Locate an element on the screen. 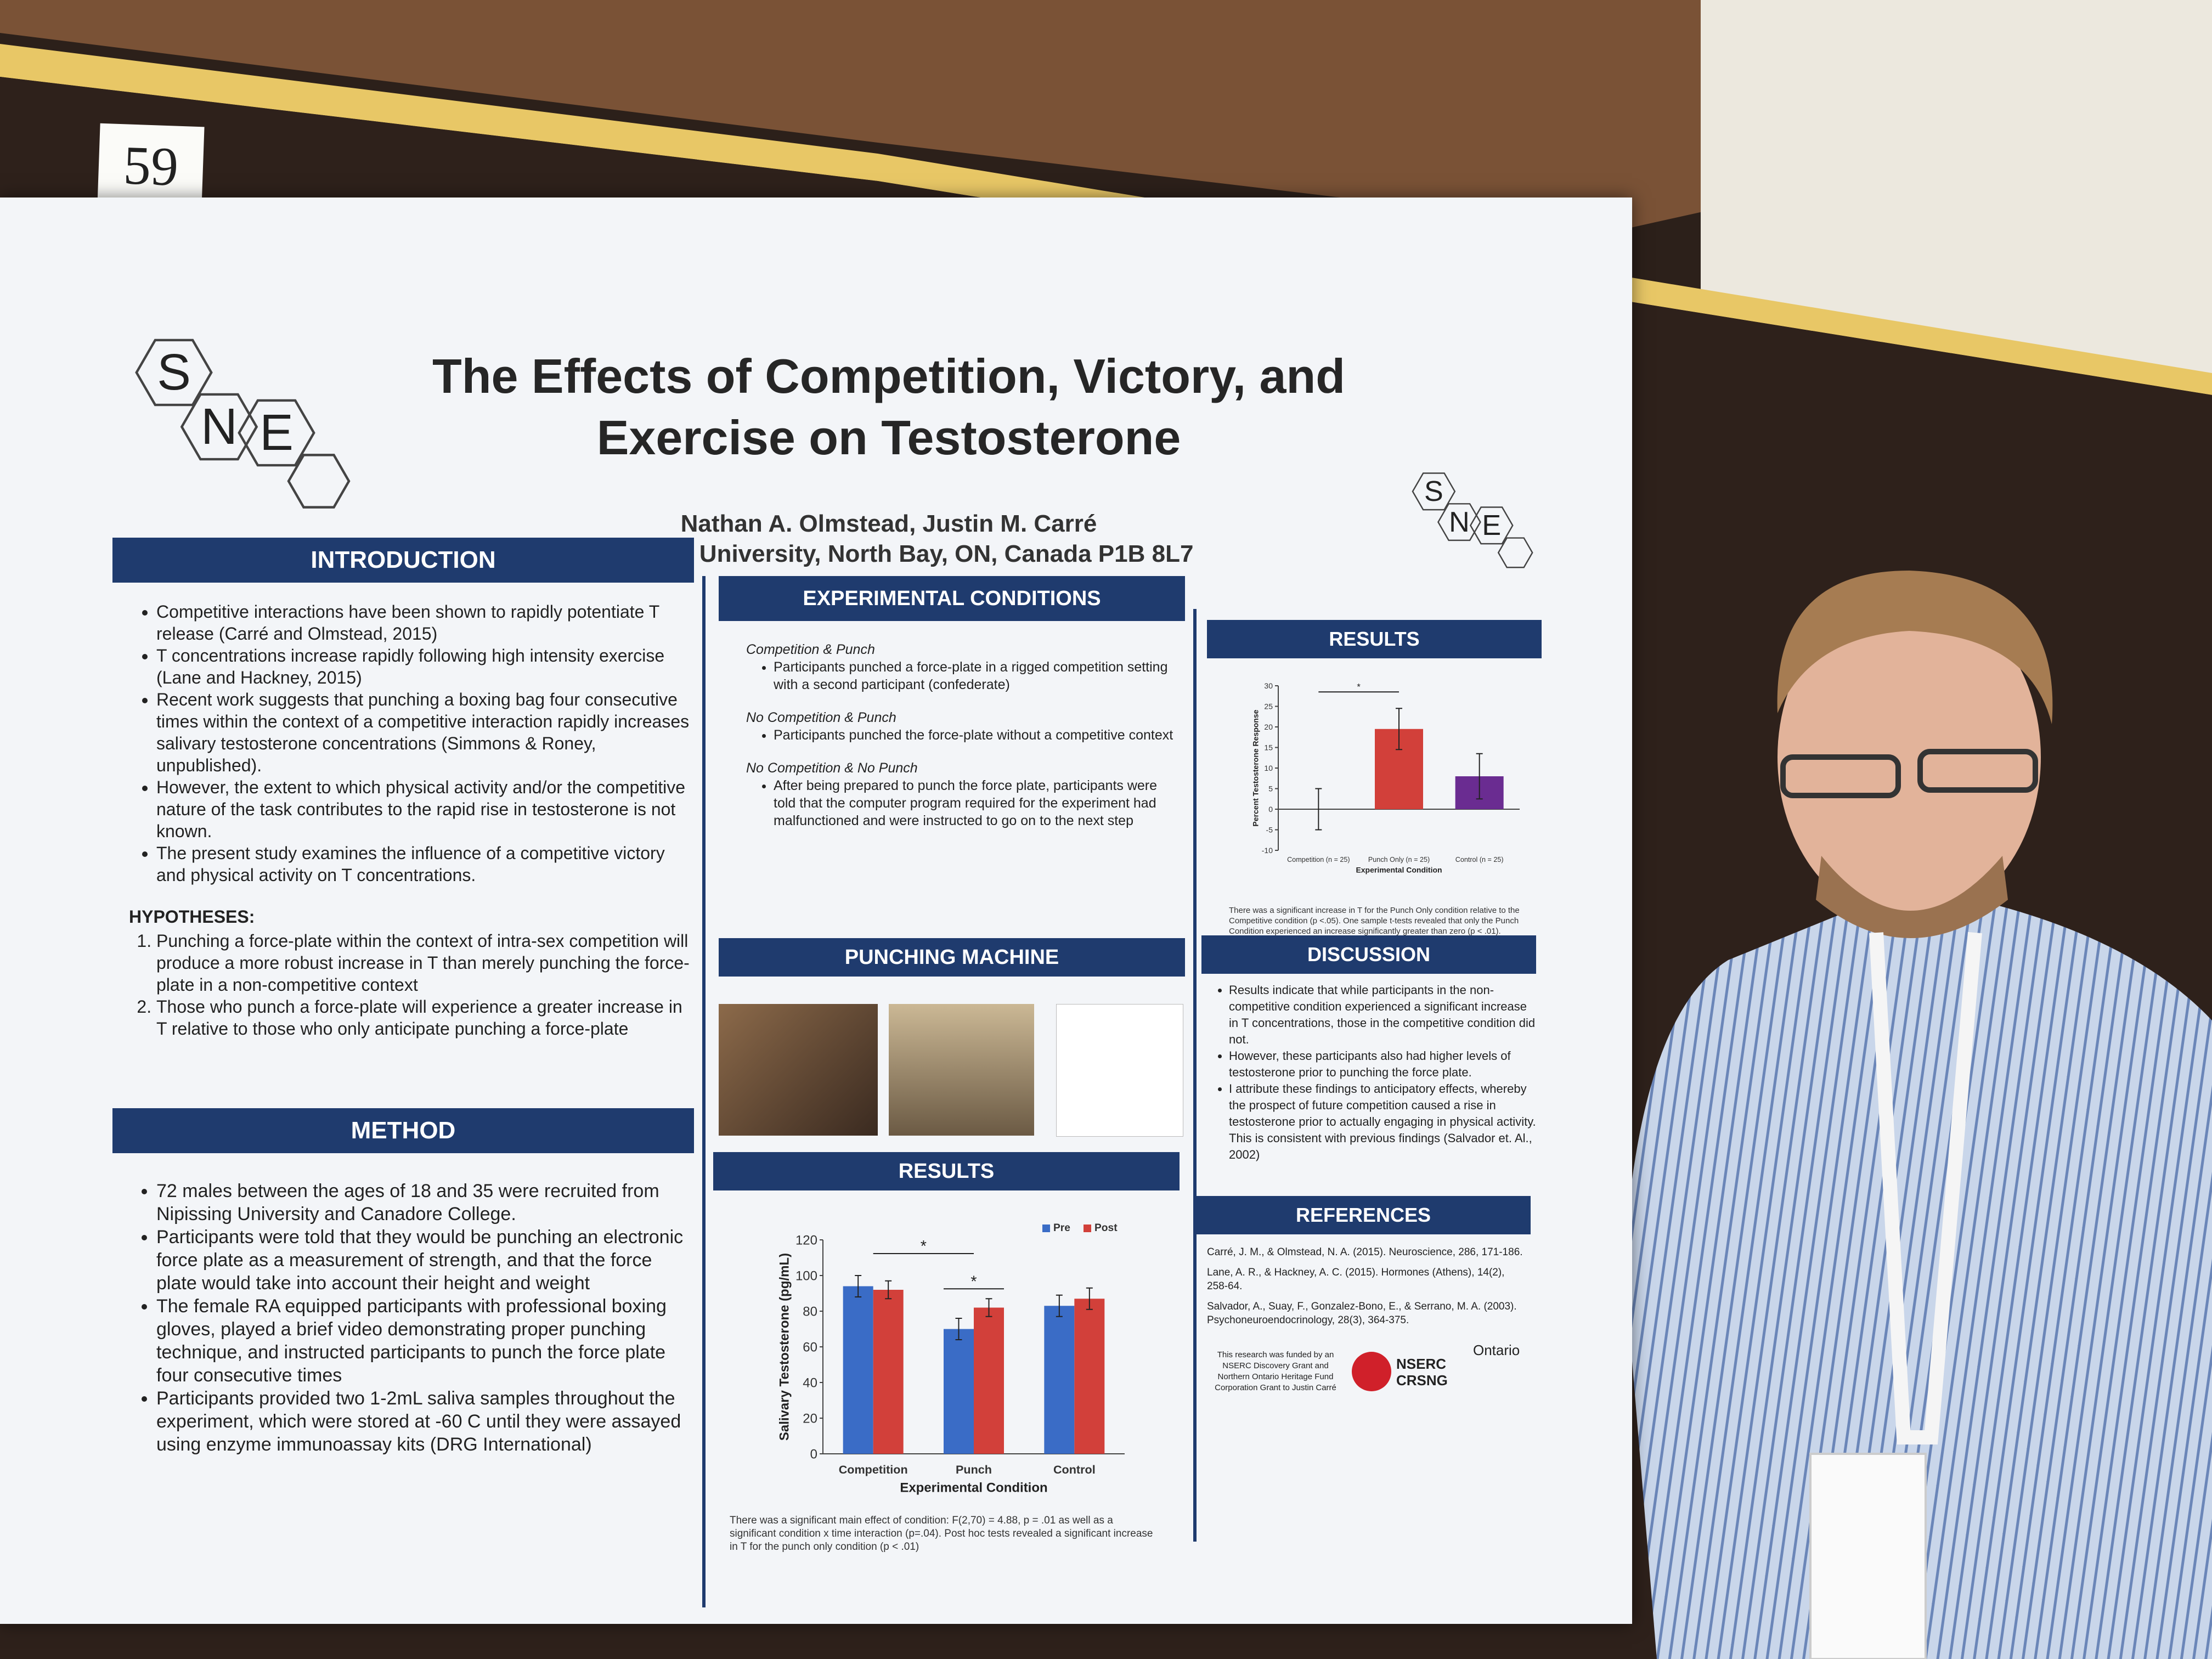 The height and width of the screenshot is (1659, 2212). section-heading: EXPERIMENTAL CONDITIONS is located at coordinates (952, 598).